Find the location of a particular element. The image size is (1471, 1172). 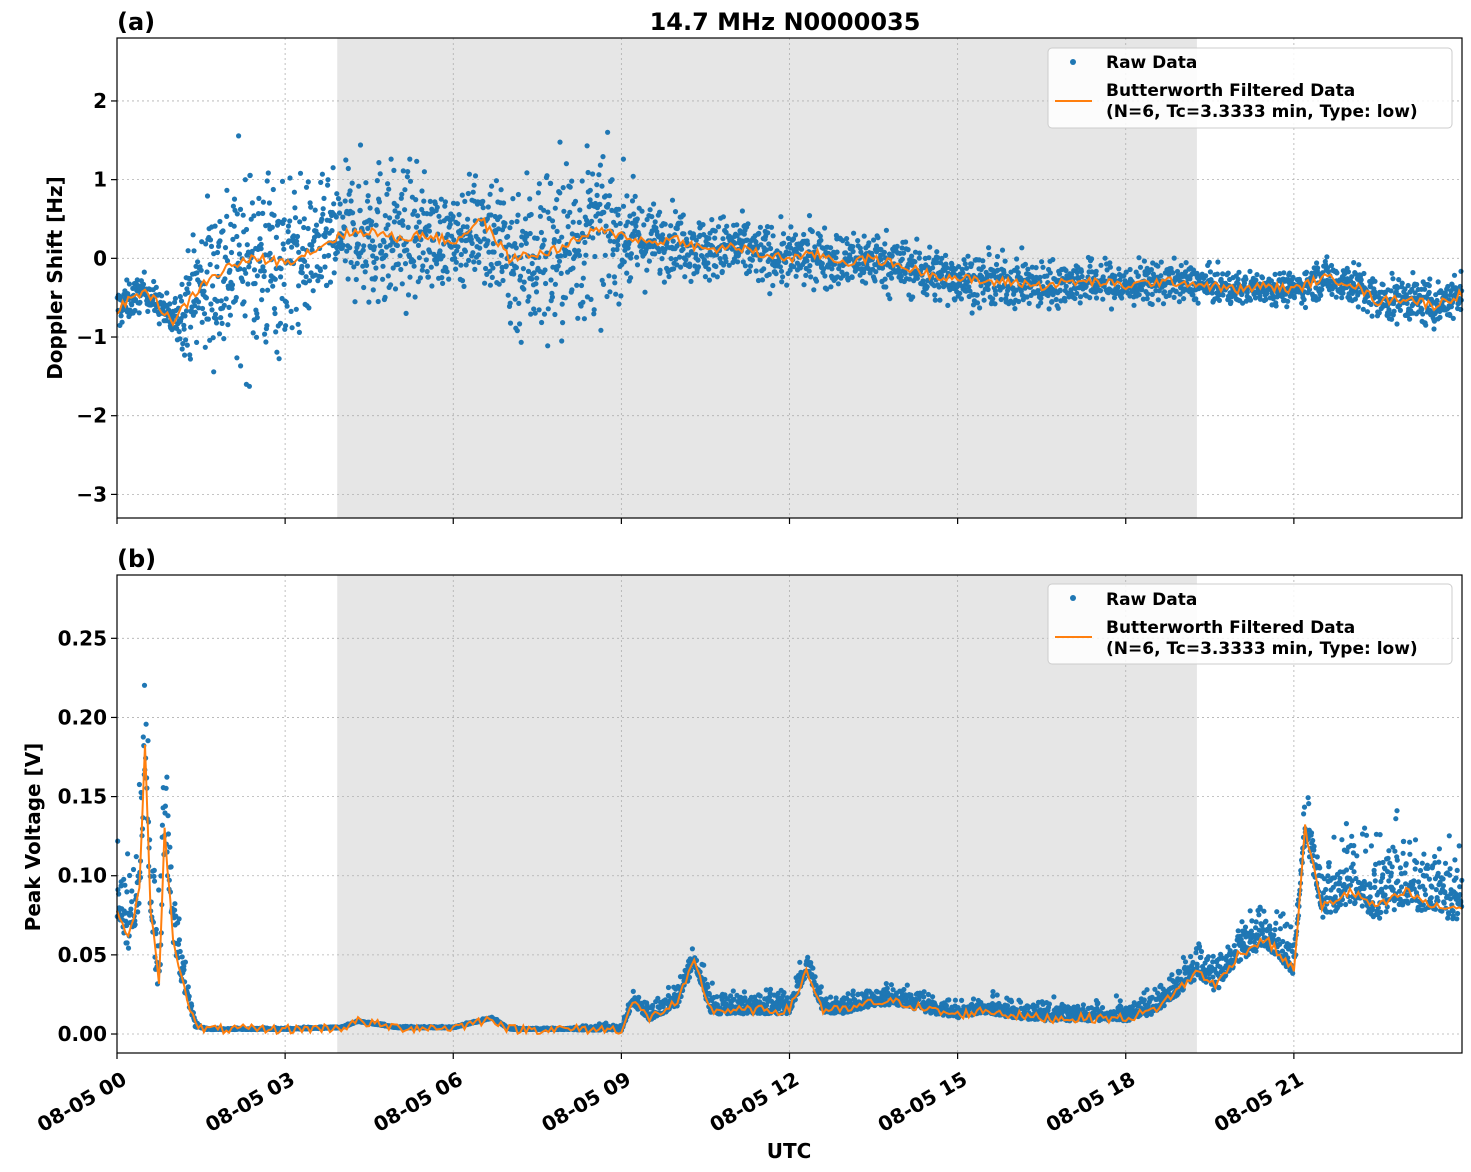

legend-label-filtered-params: (N=6, Tc=3.3333 min, Type: low) is located at coordinates (1262, 112).